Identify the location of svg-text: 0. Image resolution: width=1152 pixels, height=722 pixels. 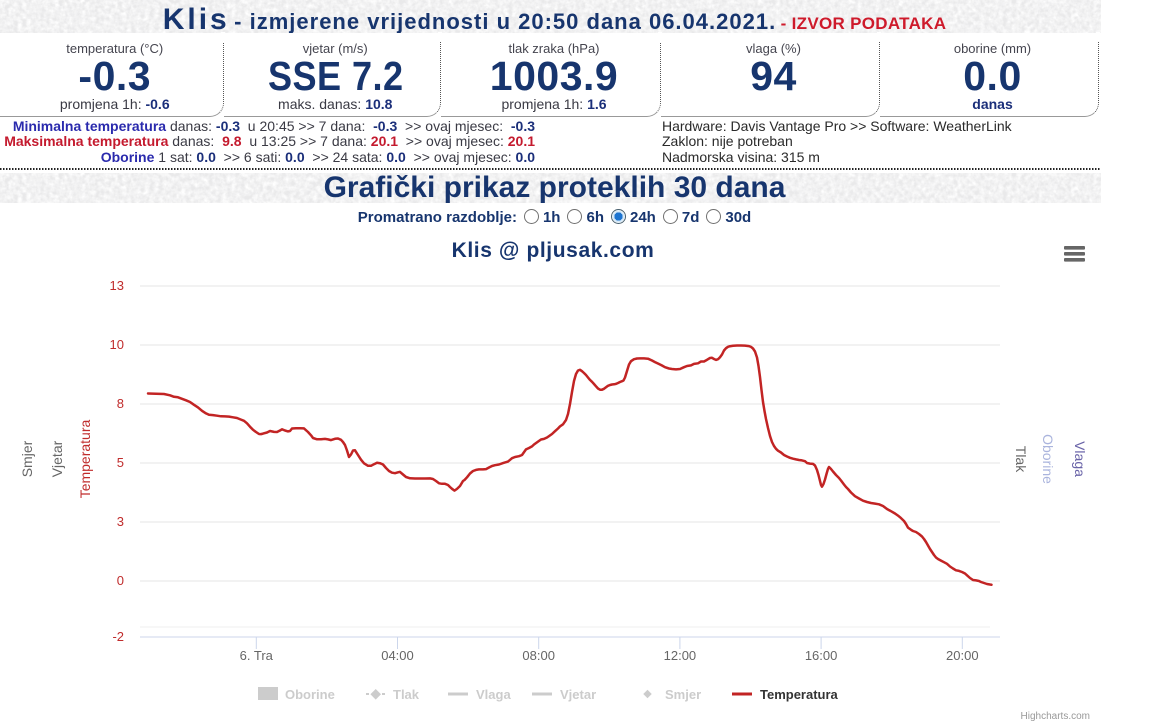
(120, 580).